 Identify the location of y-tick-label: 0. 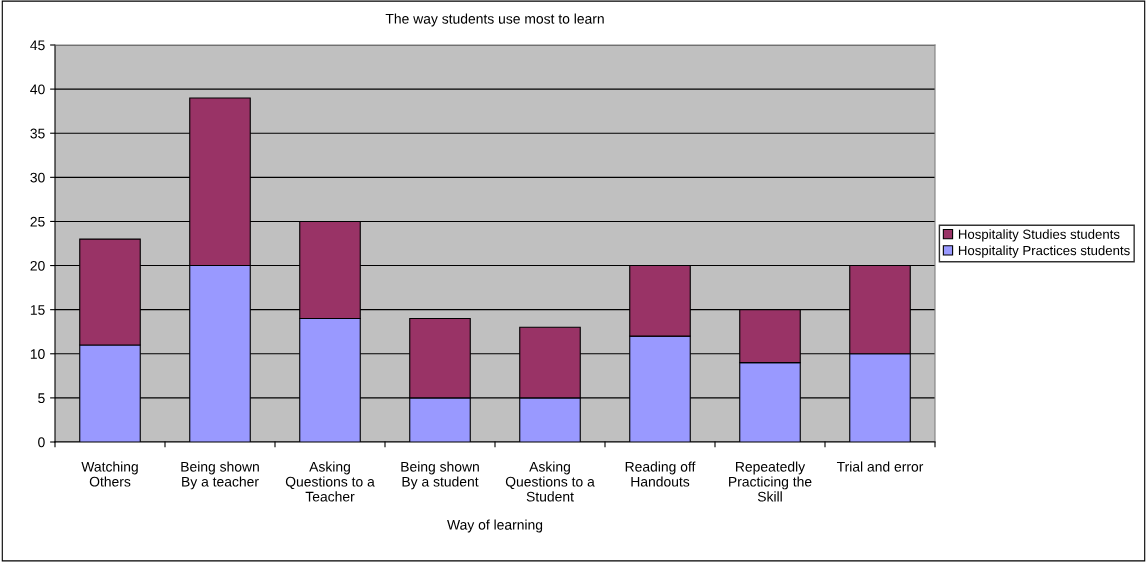
(41, 442).